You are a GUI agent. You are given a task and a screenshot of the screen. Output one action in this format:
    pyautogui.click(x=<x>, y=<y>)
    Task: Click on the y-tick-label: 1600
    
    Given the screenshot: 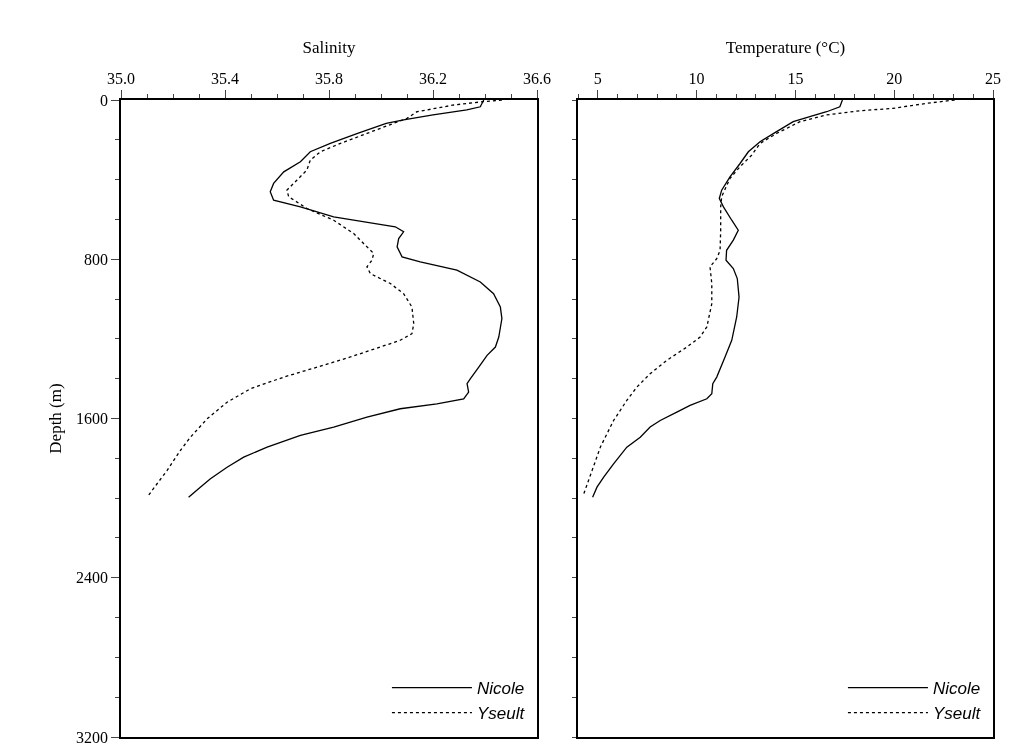 What is the action you would take?
    pyautogui.click(x=92, y=419)
    